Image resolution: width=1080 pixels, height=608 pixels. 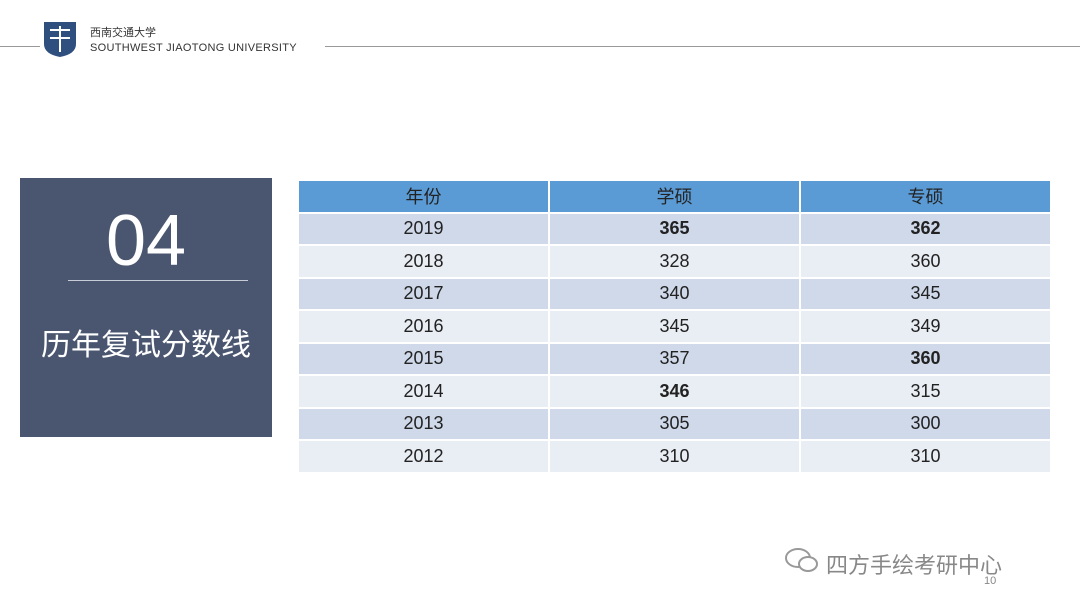 I want to click on header-cell: 学硕, so click(x=674, y=196).